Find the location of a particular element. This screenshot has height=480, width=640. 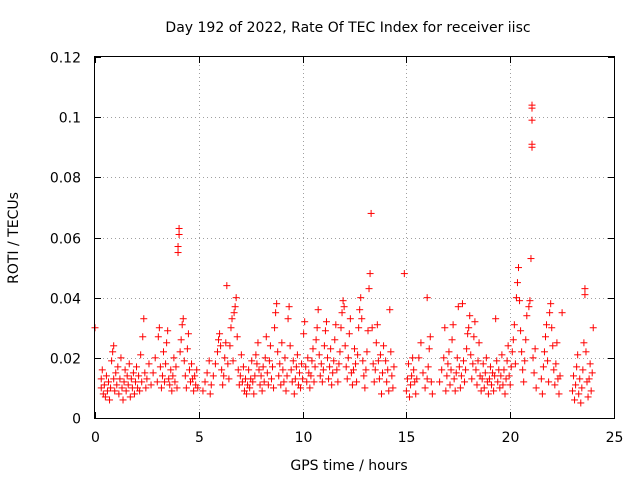

x-tick-label: 20 is located at coordinates (511, 438).